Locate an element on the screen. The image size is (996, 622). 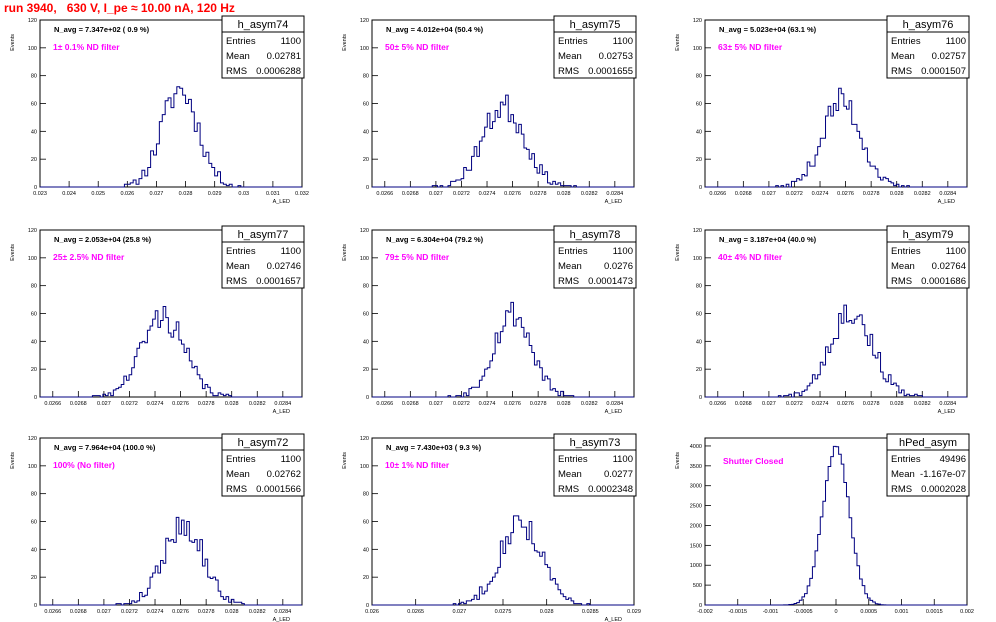
stats-entries-value: 1100 is located at coordinates (623, 41).